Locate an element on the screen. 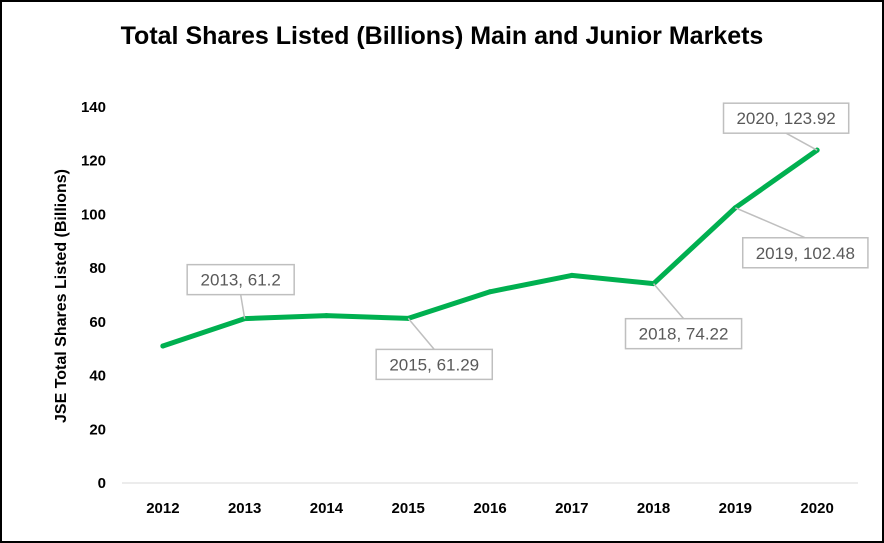  x-tick-label: 2019 is located at coordinates (735, 508).